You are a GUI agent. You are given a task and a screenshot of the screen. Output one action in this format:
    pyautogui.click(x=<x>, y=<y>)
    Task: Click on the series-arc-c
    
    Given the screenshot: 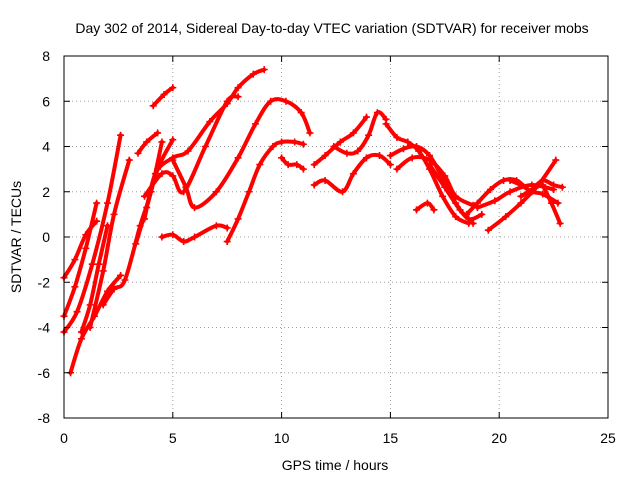 What is the action you would take?
    pyautogui.click(x=80, y=260)
    